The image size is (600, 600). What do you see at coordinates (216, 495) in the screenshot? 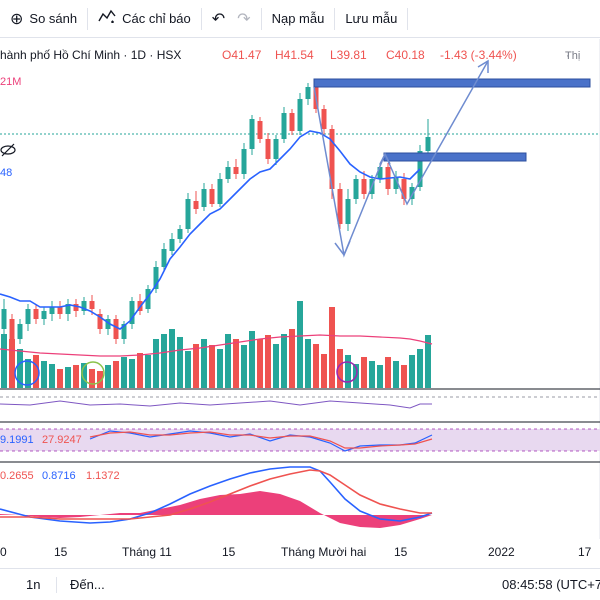
I see `macd-line` at bounding box center [216, 495].